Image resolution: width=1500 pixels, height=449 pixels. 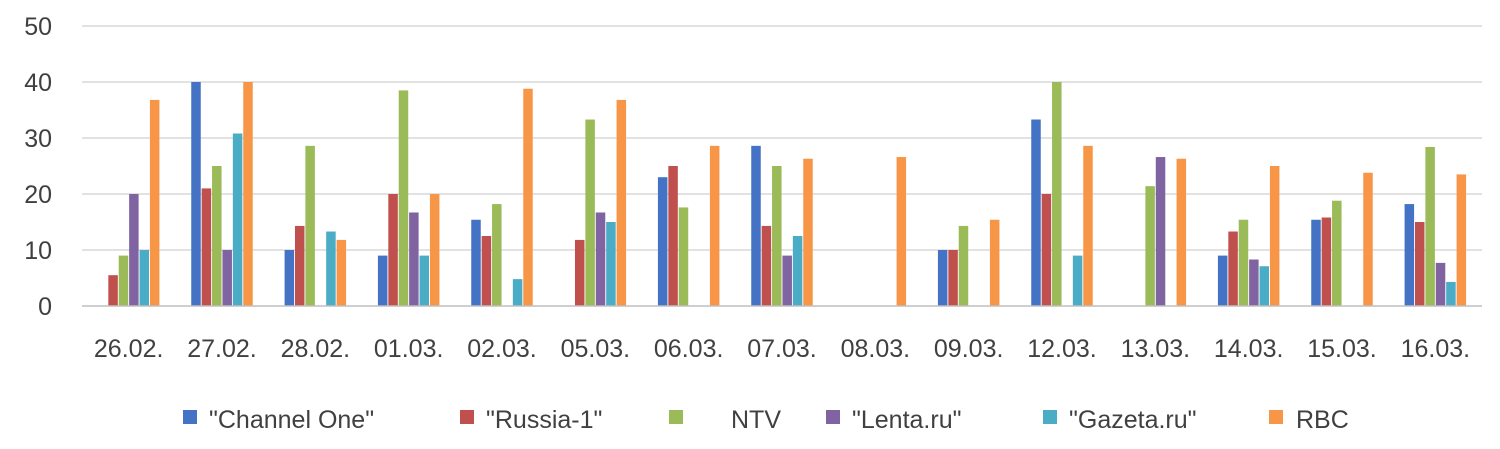 I want to click on y-tick-label: 0, so click(x=45, y=307).